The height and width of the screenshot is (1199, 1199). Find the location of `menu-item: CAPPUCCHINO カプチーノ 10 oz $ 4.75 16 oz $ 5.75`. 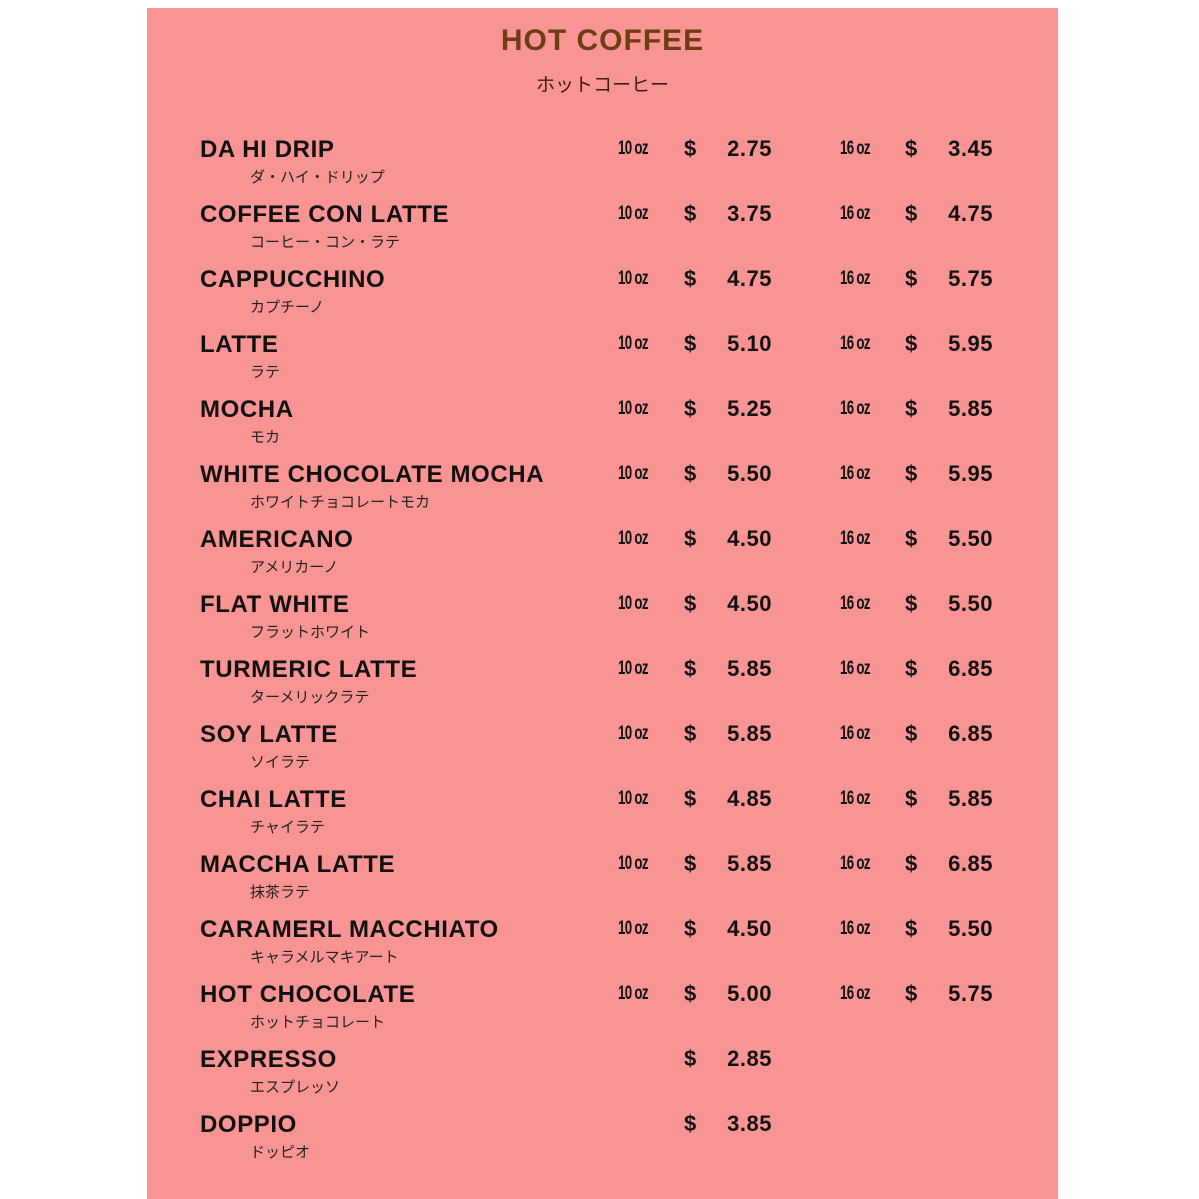

menu-item: CAPPUCCHINO カプチーノ 10 oz $ 4.75 16 oz $ 5.75 is located at coordinates (602, 290).